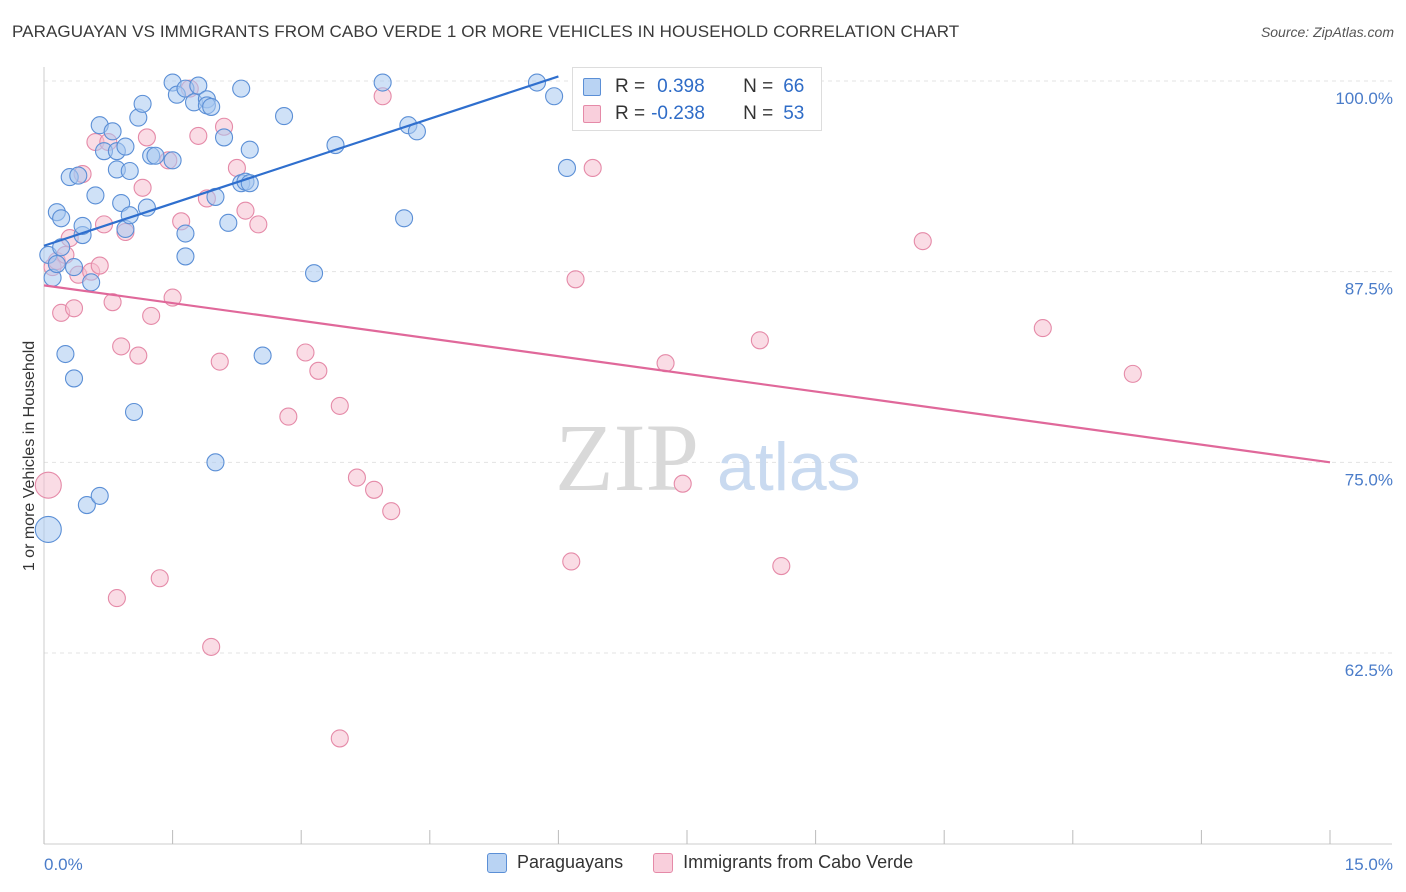  Describe the element at coordinates (592, 87) in the screenshot. I see `legend-swatch-blue` at that location.